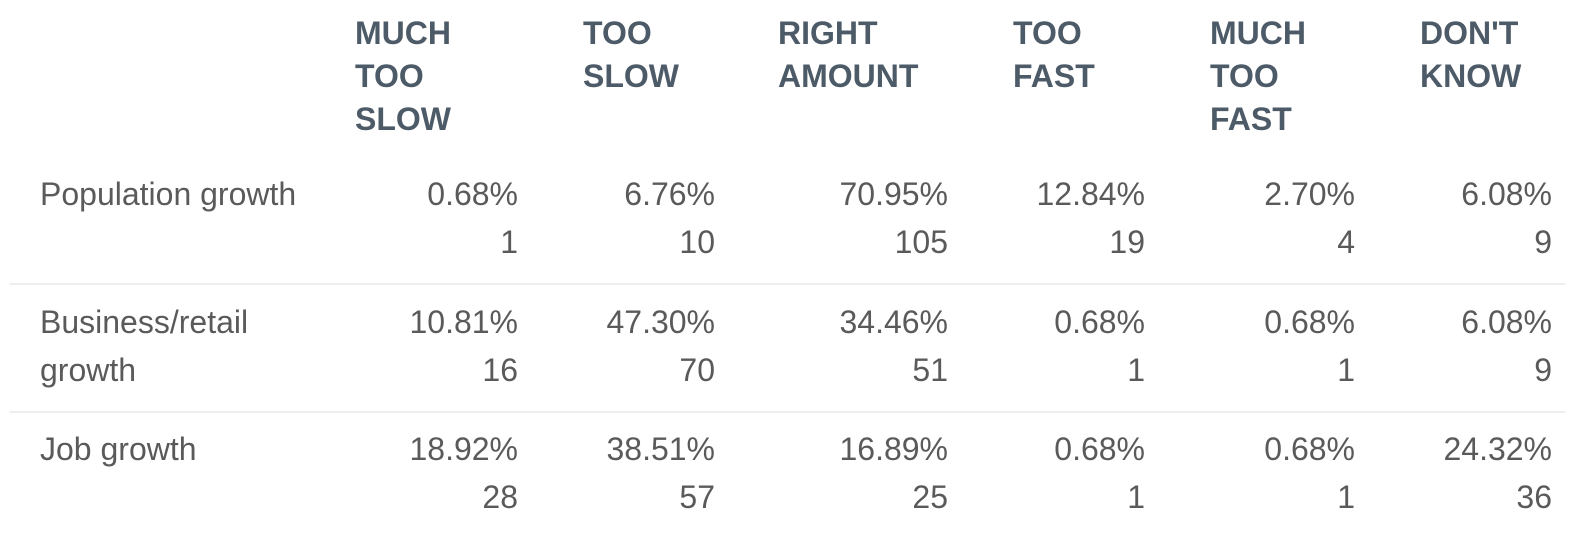 Image resolution: width=1575 pixels, height=535 pixels. Describe the element at coordinates (697, 497) in the screenshot. I see `count: 57` at that location.